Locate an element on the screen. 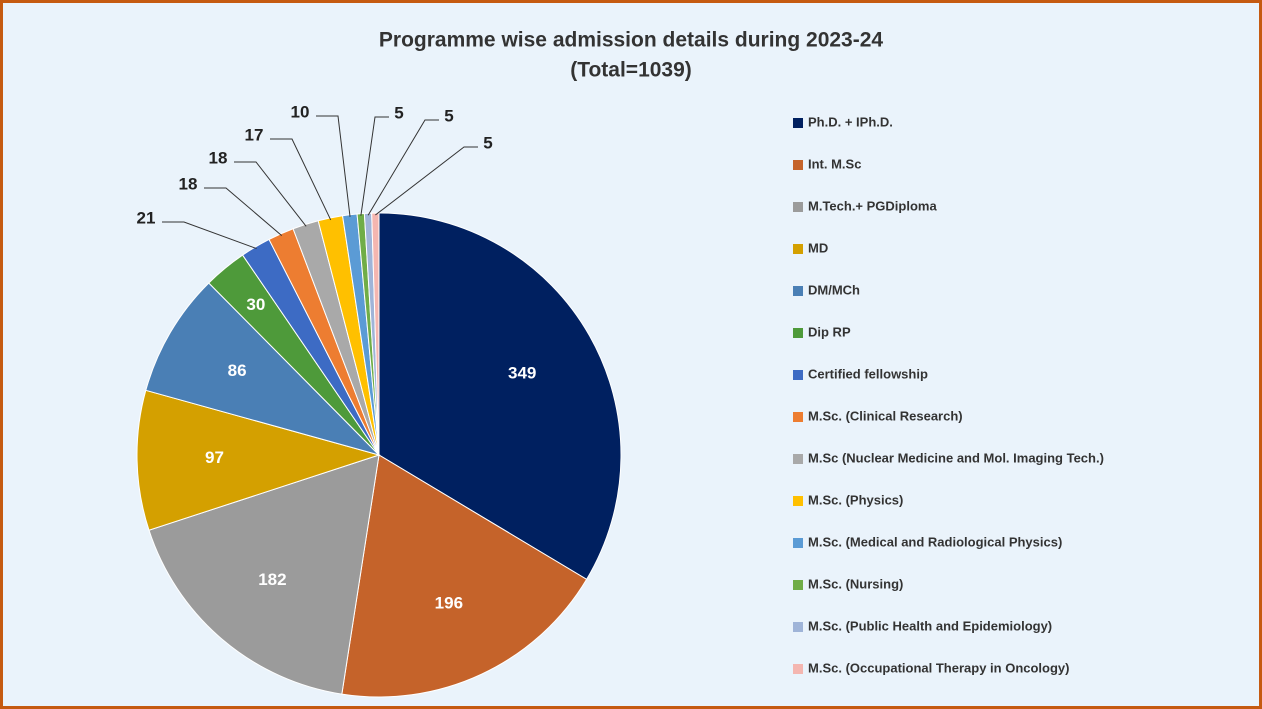 This screenshot has height=709, width=1262. legend-label: M.Sc. (Nursing) is located at coordinates (855, 583).